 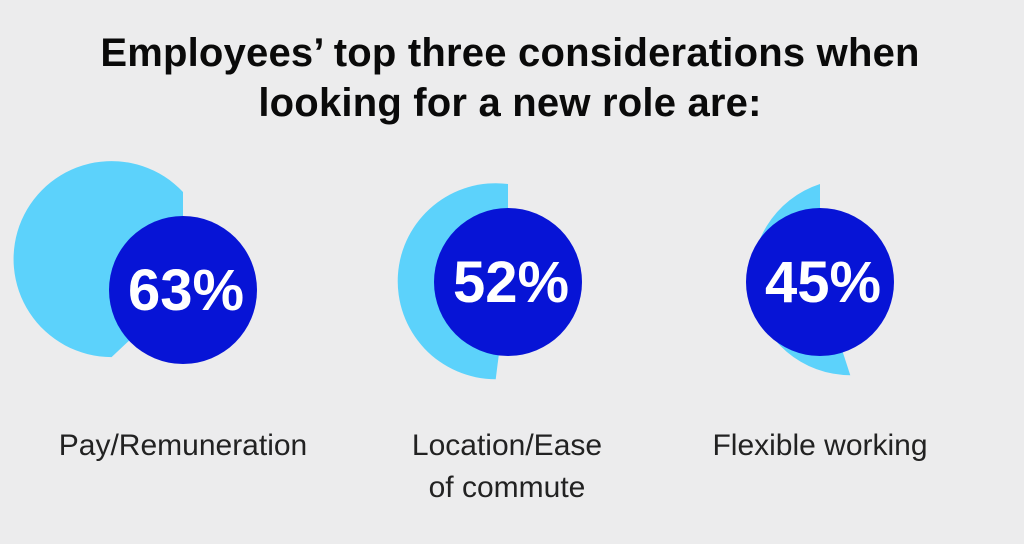 I want to click on category-label-pay: Pay/Remuneration, so click(x=183, y=445).